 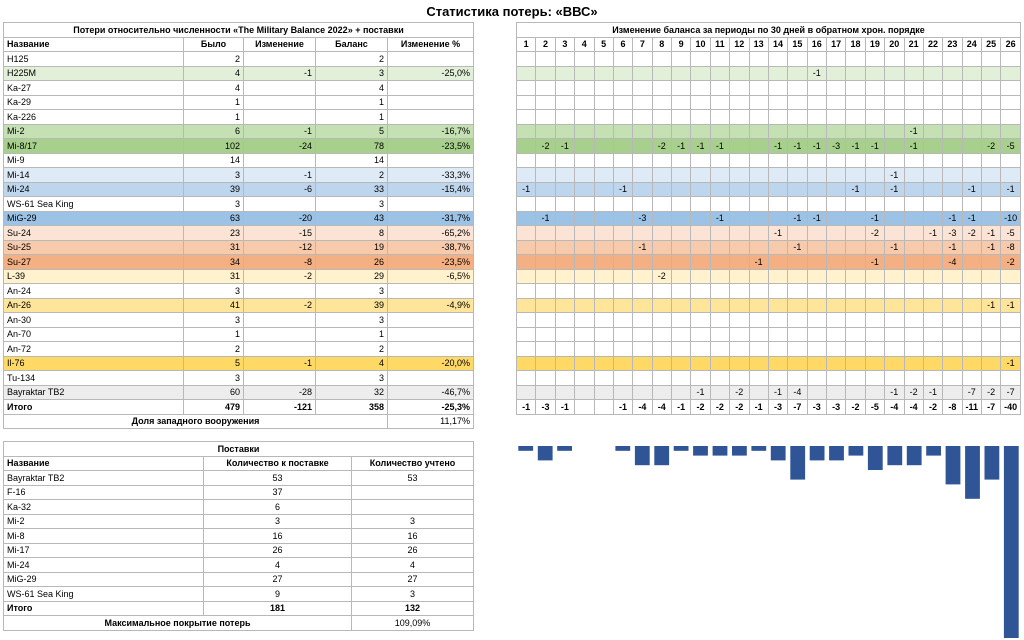 I want to click on total-balance: 358, so click(x=351, y=407).